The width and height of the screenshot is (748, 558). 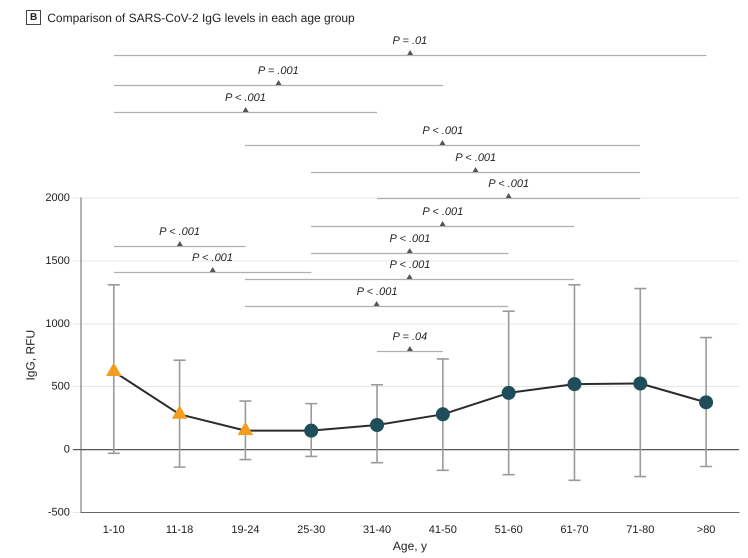 What do you see at coordinates (180, 530) in the screenshot?
I see `x-tick-label: 11-18` at bounding box center [180, 530].